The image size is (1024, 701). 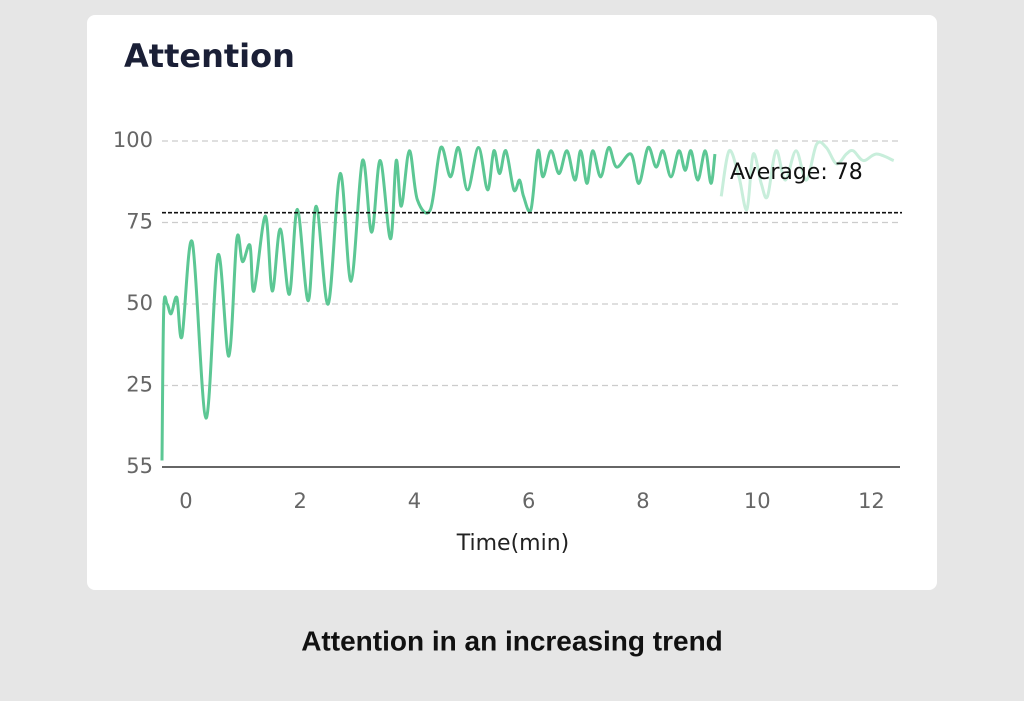 What do you see at coordinates (139, 466) in the screenshot?
I see `y-tick-label: 55` at bounding box center [139, 466].